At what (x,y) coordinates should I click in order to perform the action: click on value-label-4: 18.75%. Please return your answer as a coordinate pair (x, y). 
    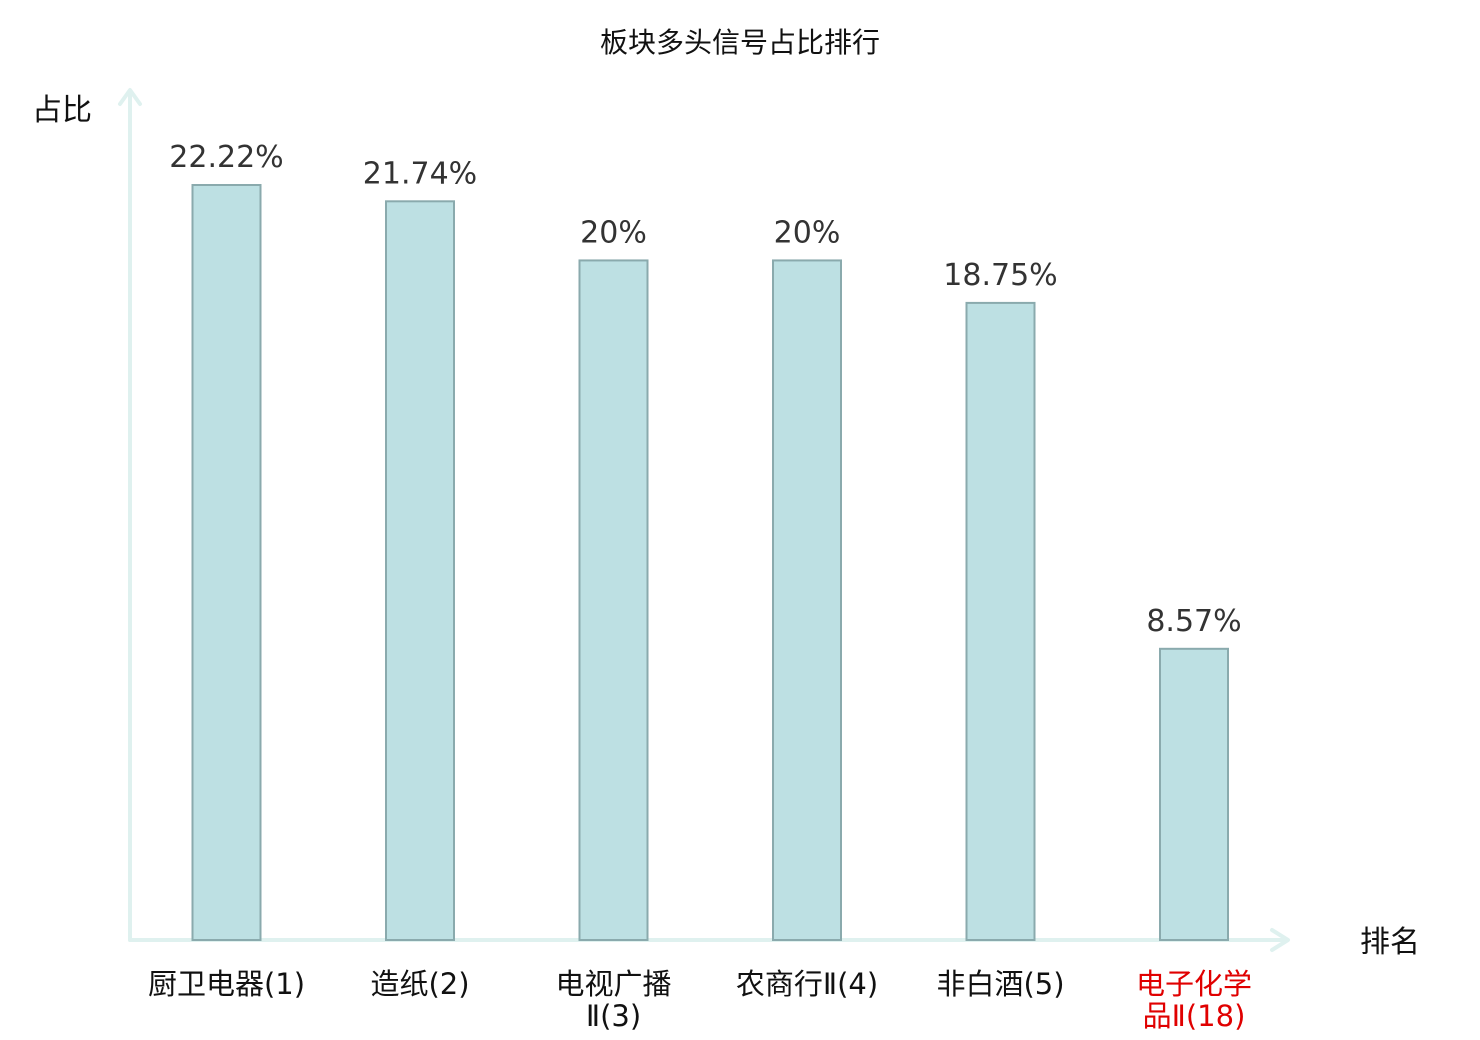
    Looking at the image, I should click on (1000, 275).